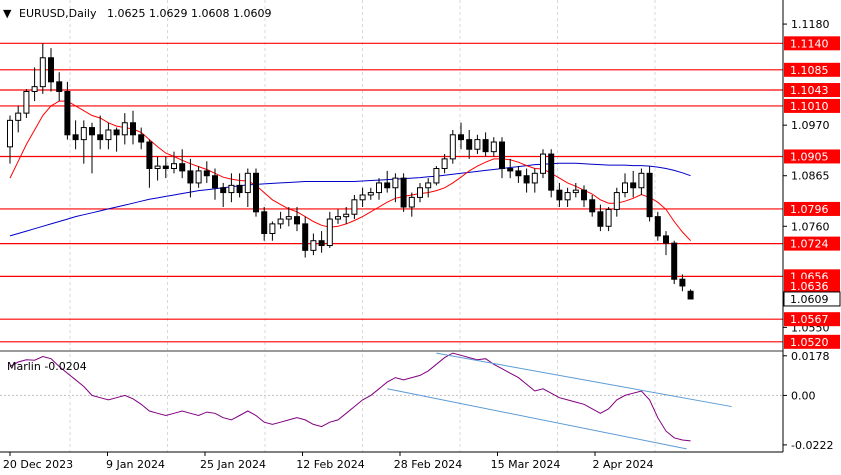 Image resolution: width=841 pixels, height=475 pixels. Describe the element at coordinates (809, 209) in the screenshot. I see `level-tag-label: 1.0796` at that location.